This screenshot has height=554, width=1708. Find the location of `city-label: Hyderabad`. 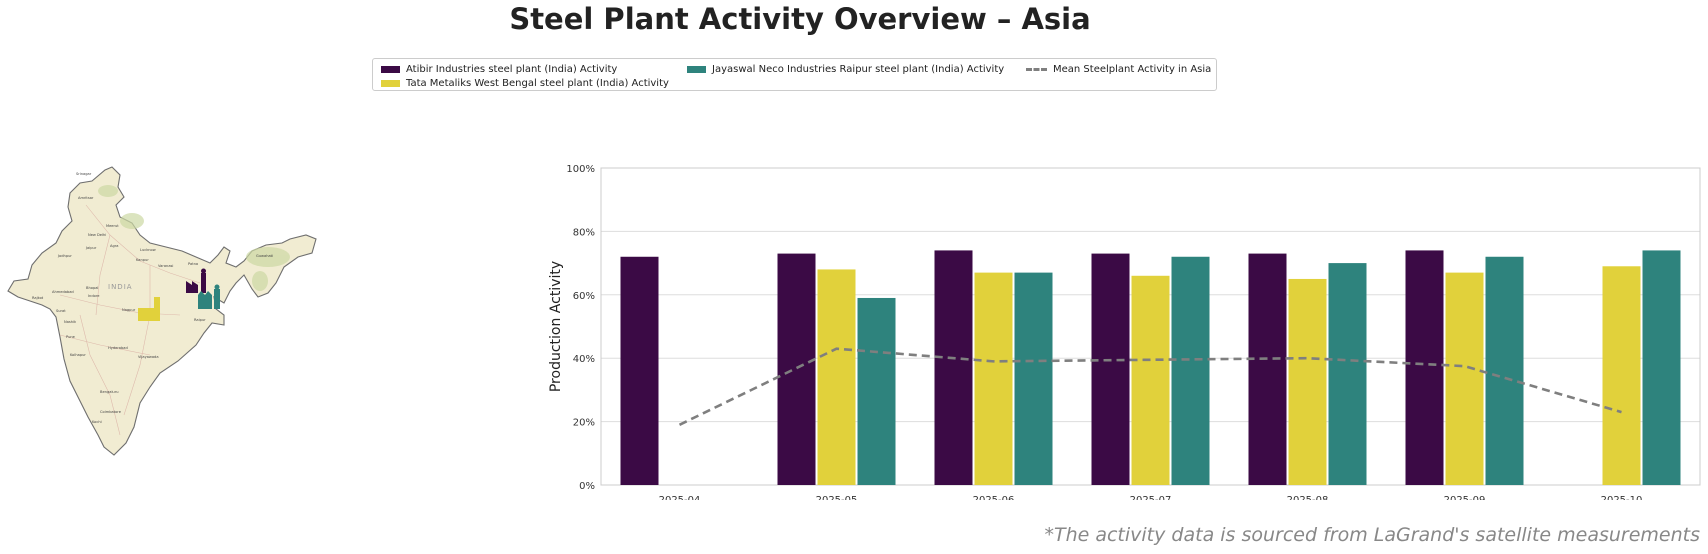

city-label: Hyderabad is located at coordinates (118, 348).